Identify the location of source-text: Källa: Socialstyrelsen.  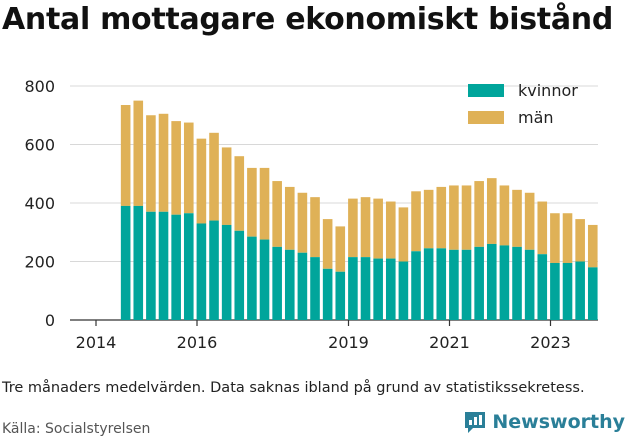
(76, 429).